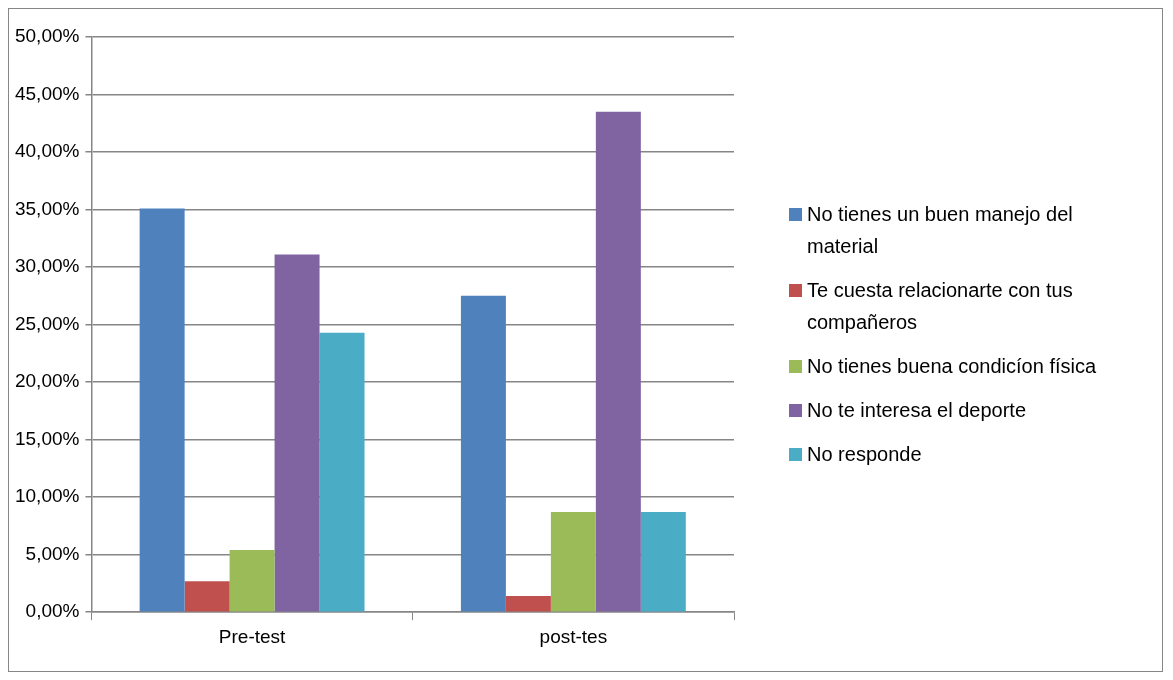 The height and width of the screenshot is (680, 1173). What do you see at coordinates (47, 323) in the screenshot?
I see `y-tick-label: 25,00%` at bounding box center [47, 323].